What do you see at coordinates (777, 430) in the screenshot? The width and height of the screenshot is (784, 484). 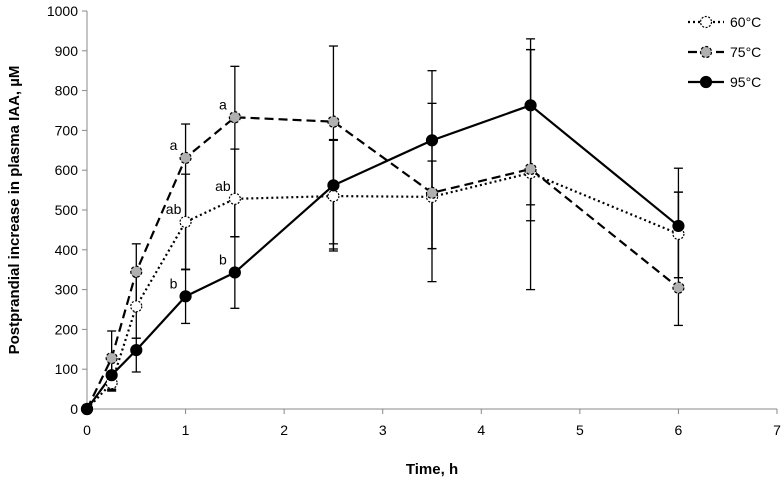 I see `x-tick-label: 7` at bounding box center [777, 430].